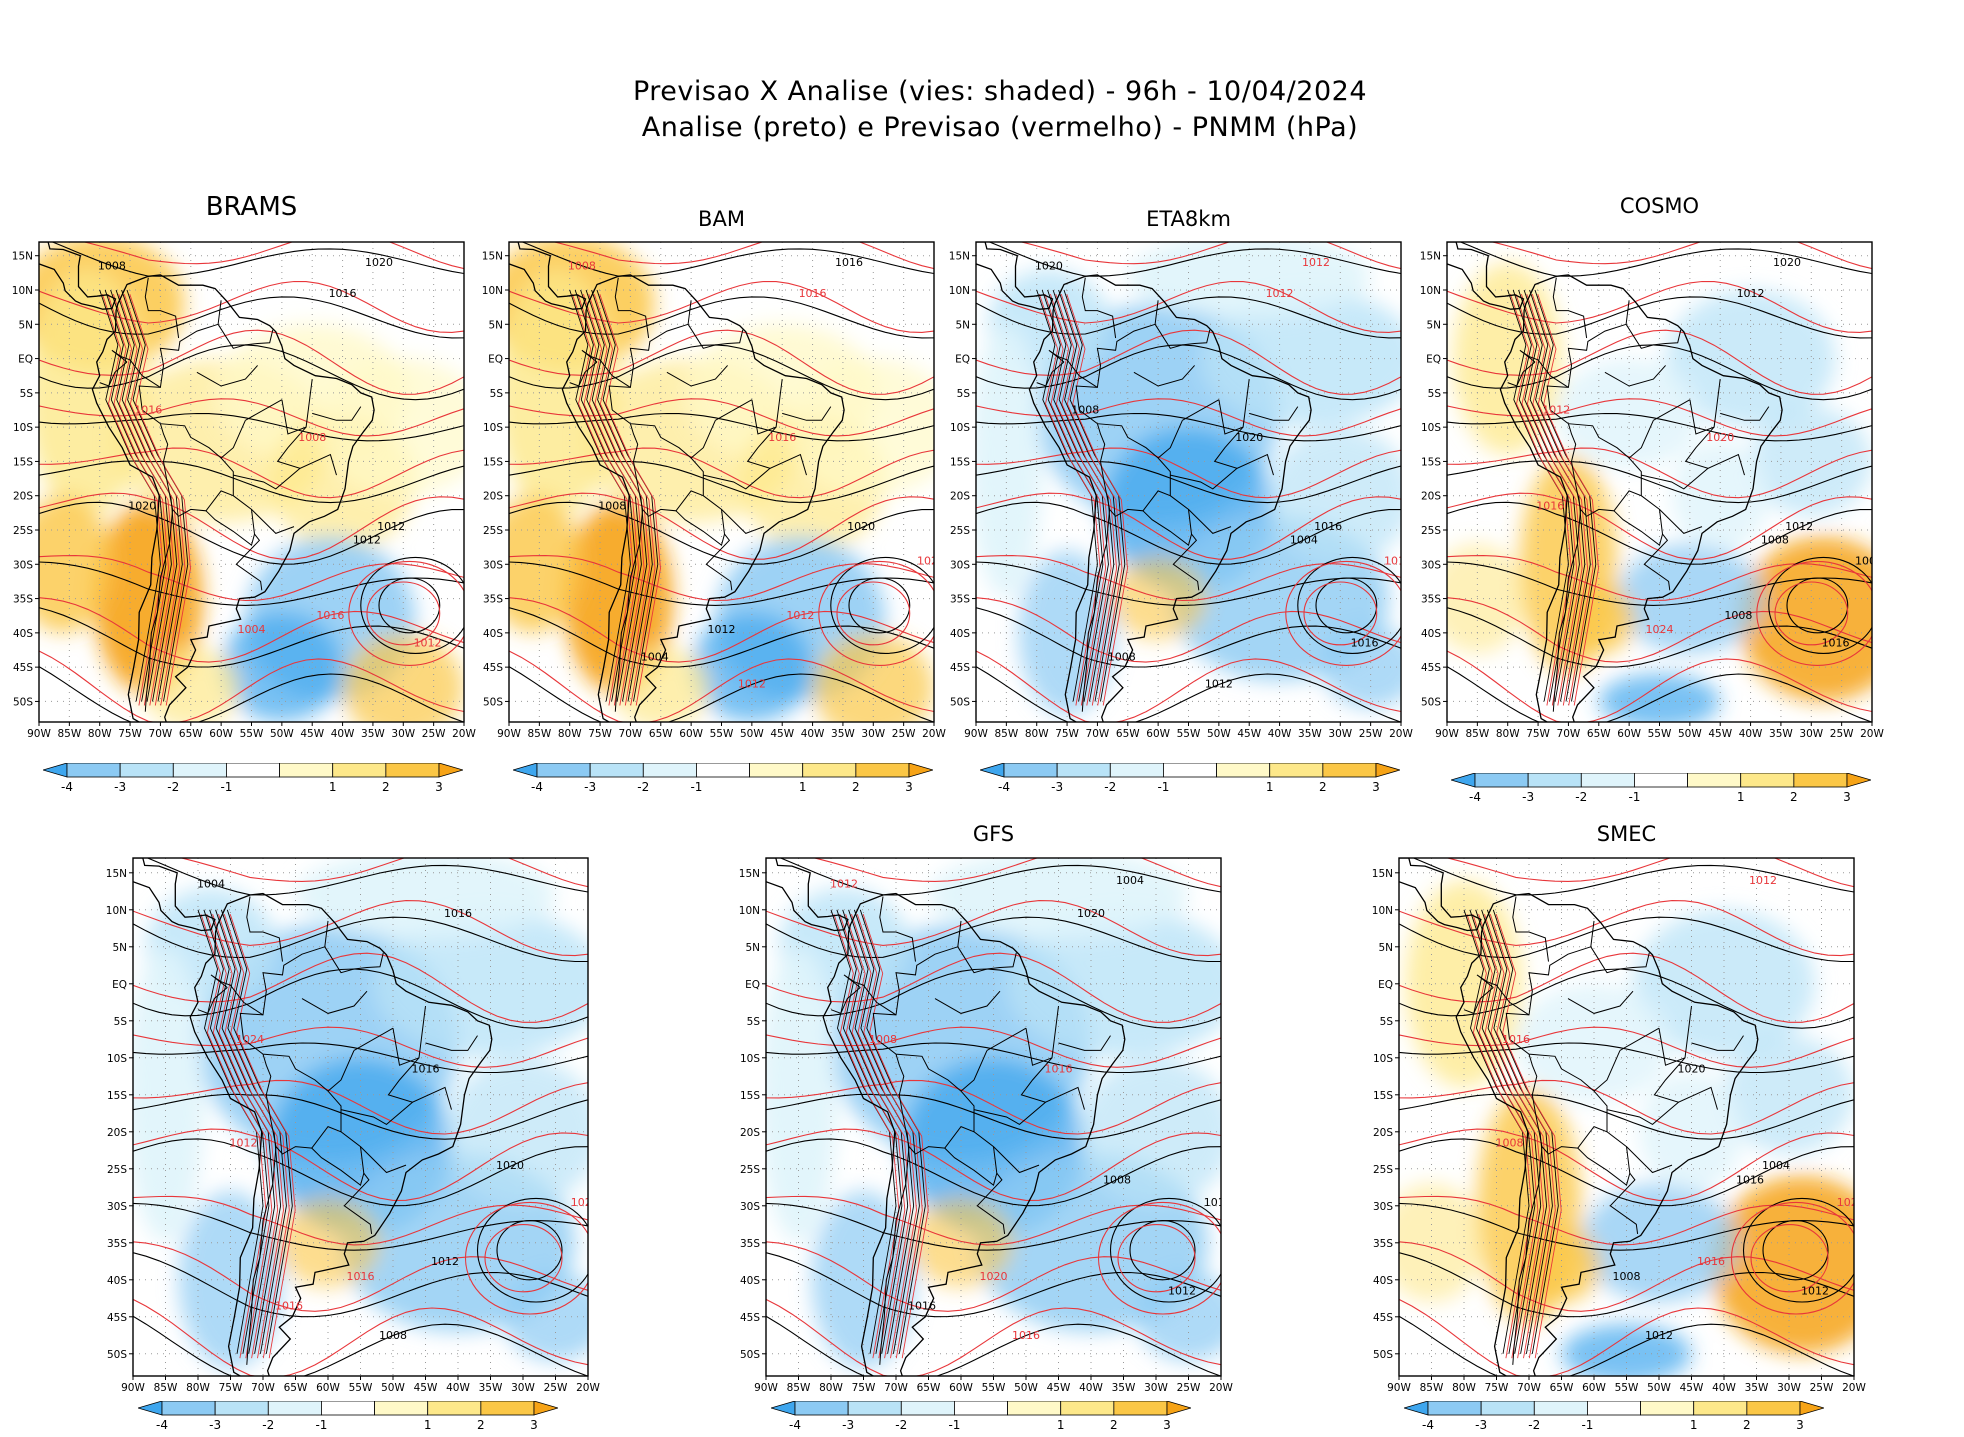 Image resolution: width=1964 pixels, height=1437 pixels. I want to click on lat-tick-label: 30S, so click(493, 565).